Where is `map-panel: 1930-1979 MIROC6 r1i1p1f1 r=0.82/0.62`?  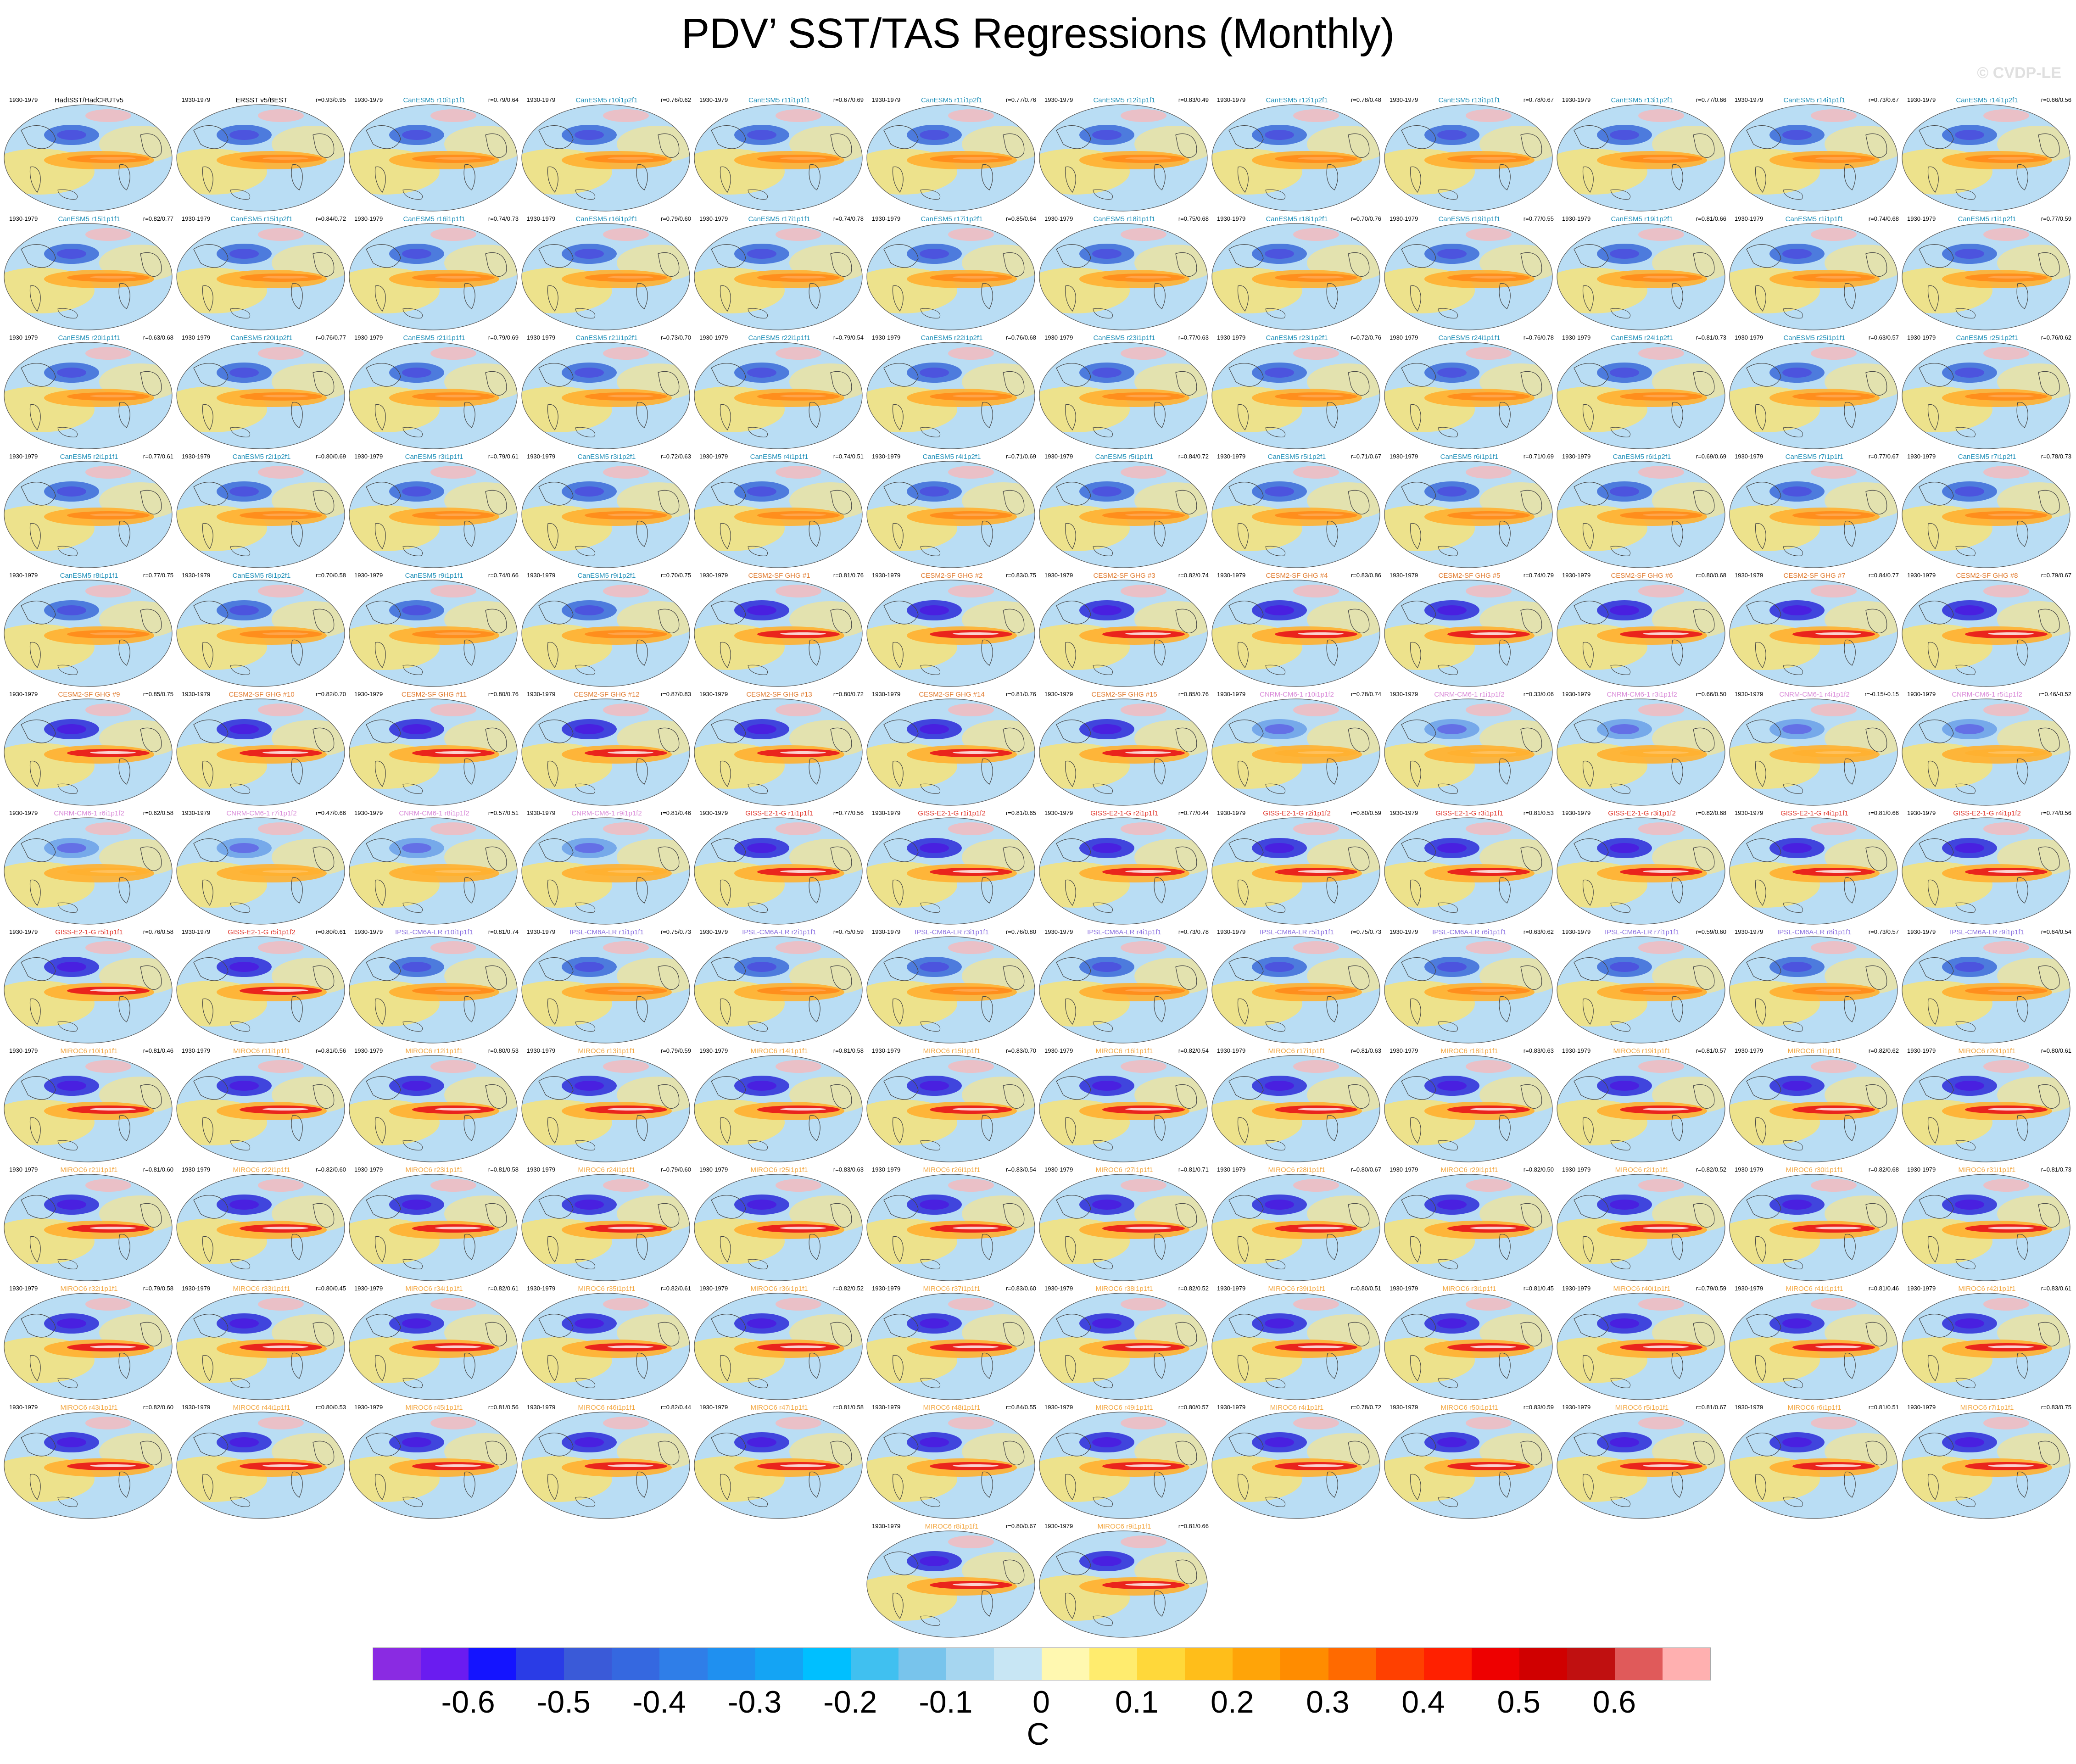 map-panel: 1930-1979 MIROC6 r1i1p1f1 r=0.82/0.62 is located at coordinates (1814, 1107).